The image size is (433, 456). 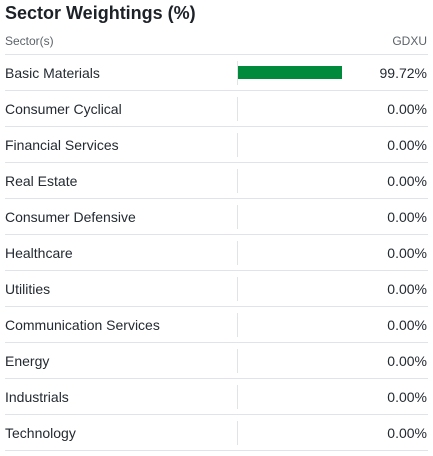 I want to click on sector-name: Real Estate, so click(x=41, y=180).